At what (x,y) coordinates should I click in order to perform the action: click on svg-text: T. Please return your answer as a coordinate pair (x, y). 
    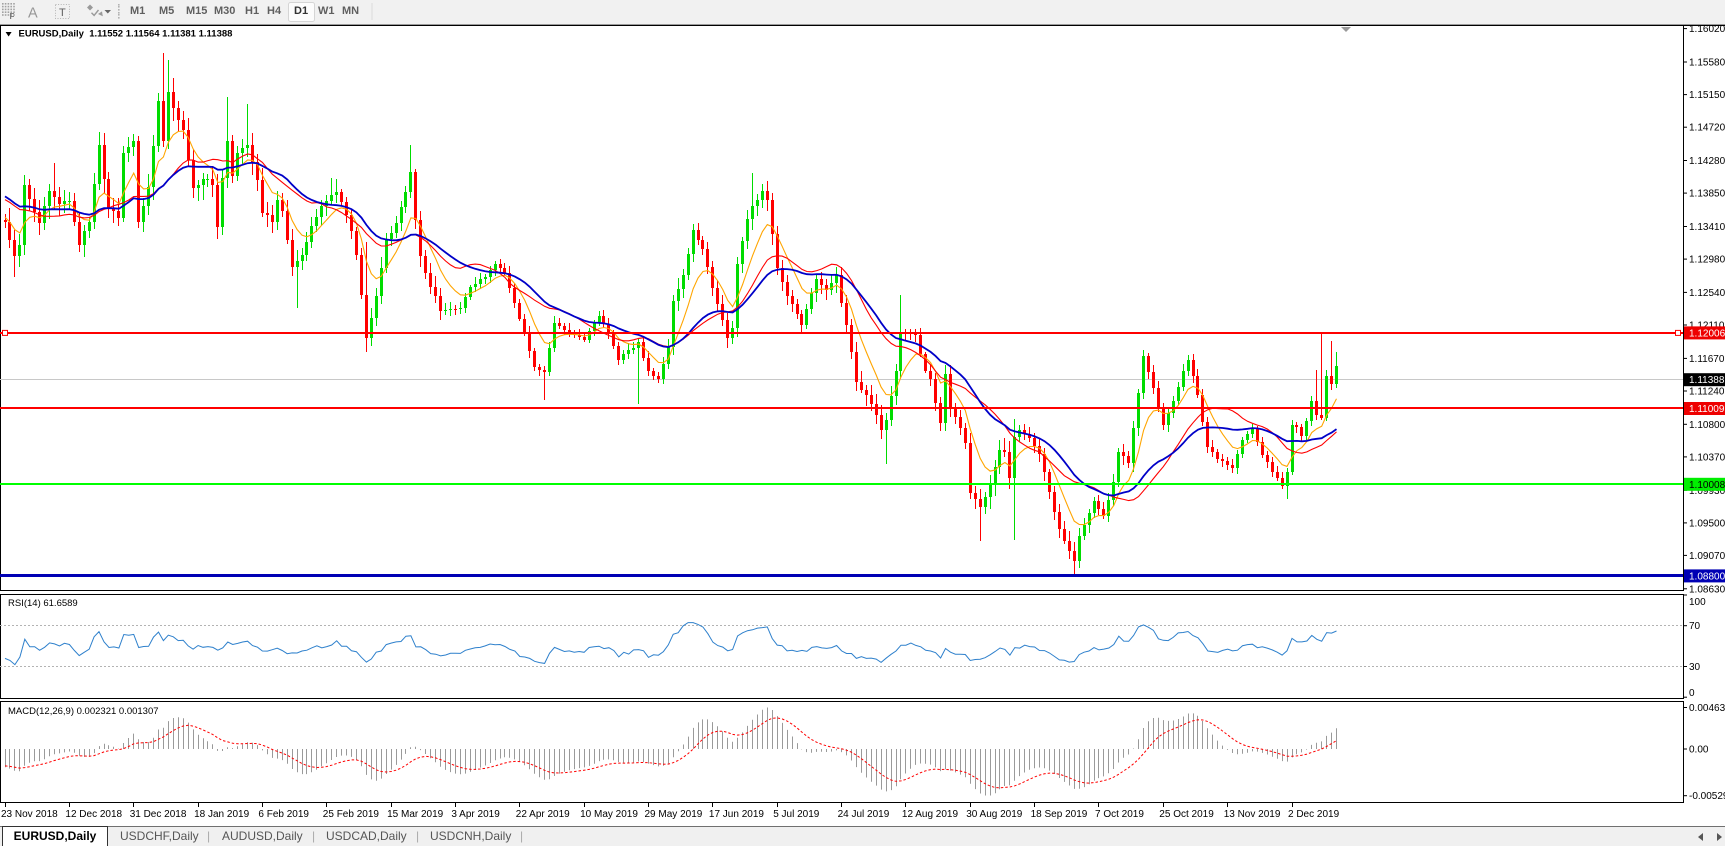
    Looking at the image, I should click on (62, 13).